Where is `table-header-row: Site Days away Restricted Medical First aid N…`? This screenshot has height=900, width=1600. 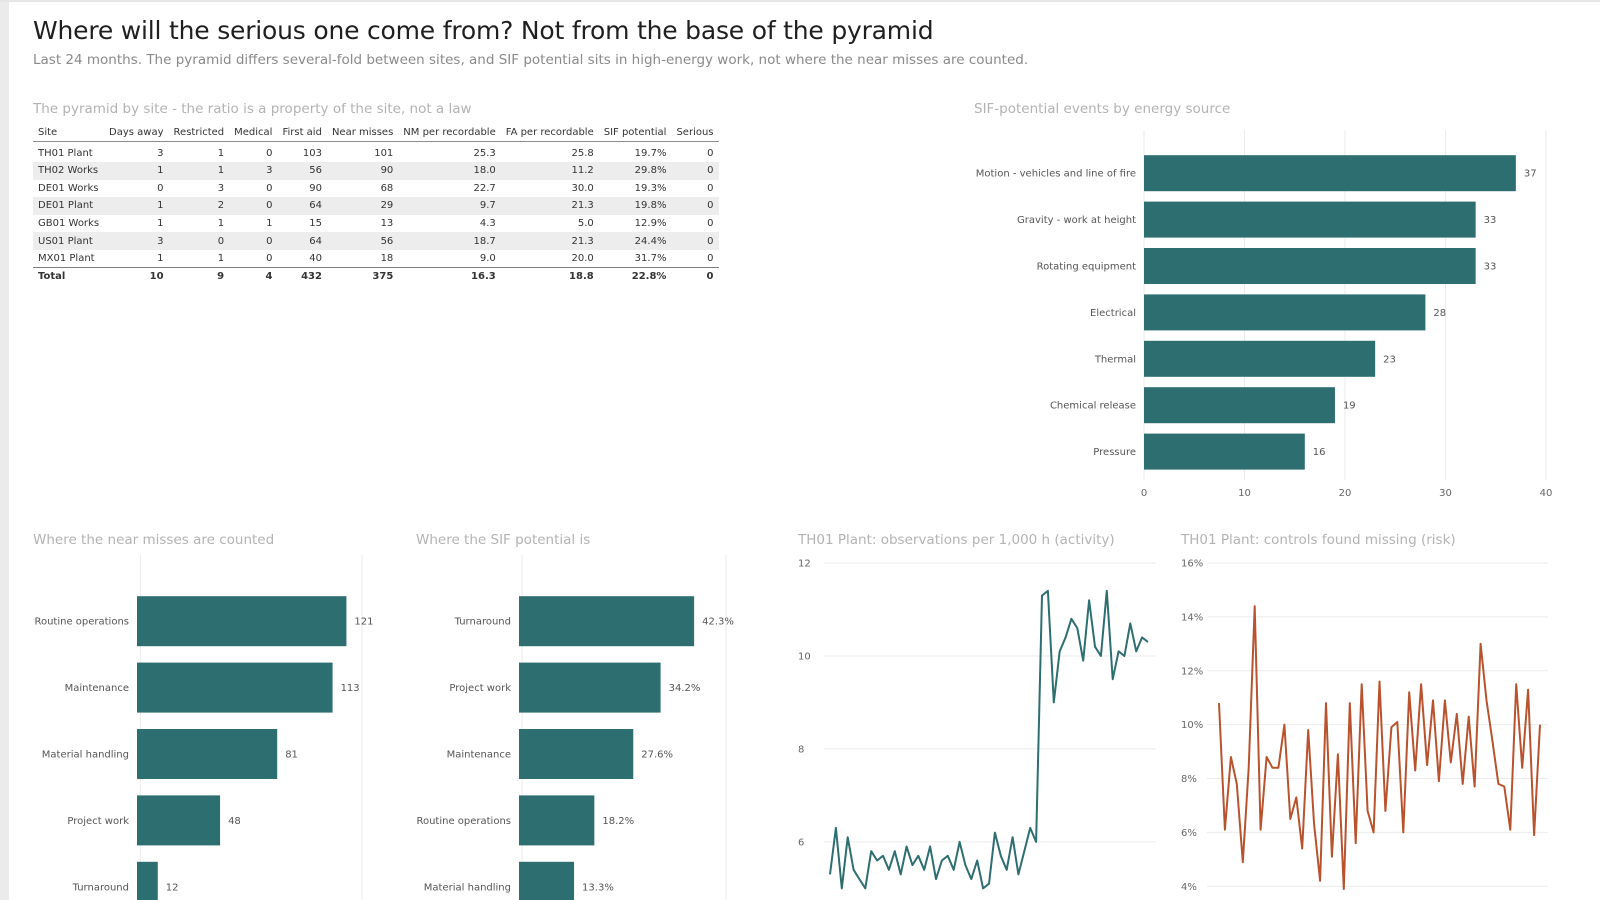 table-header-row: Site Days away Restricted Medical First aid N… is located at coordinates (376, 133).